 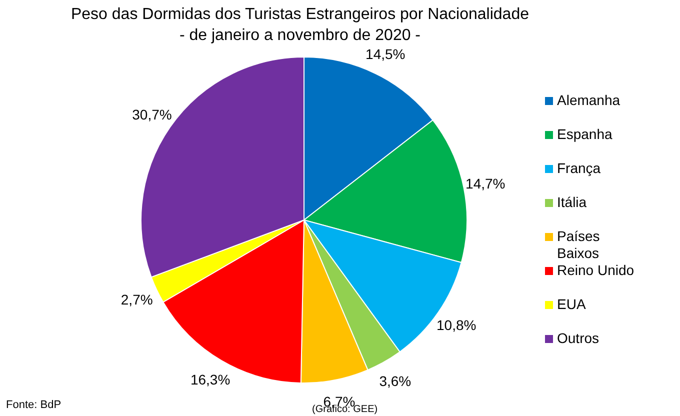 I want to click on data-label: 3,6%, so click(x=395, y=380).